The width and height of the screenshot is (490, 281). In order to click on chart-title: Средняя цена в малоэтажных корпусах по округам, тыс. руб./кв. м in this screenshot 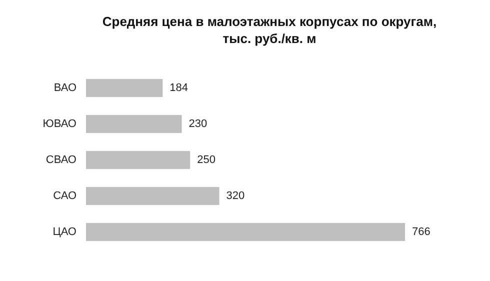, I will do `click(269, 30)`.